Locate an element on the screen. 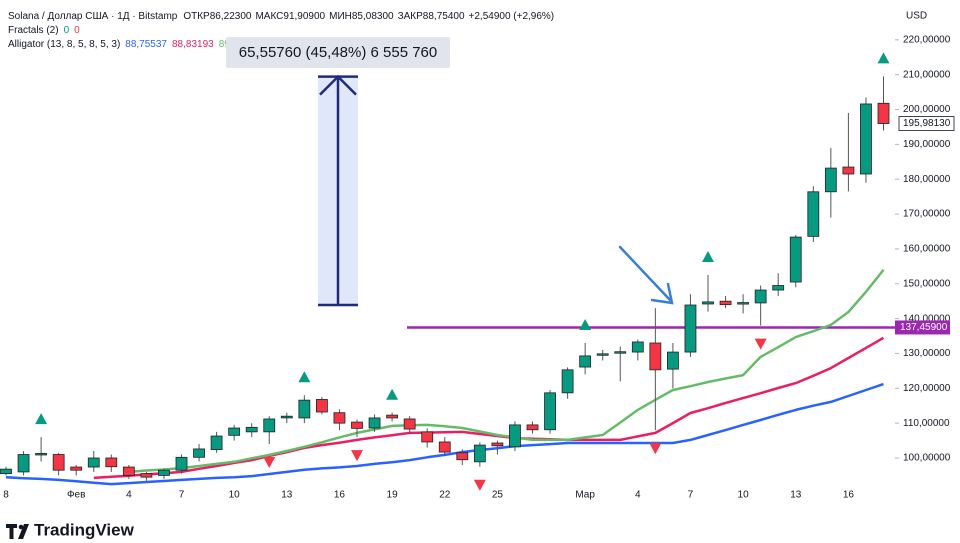 This screenshot has height=543, width=960. fractals-legend: Fractals (2) 0 0 is located at coordinates (44, 30).